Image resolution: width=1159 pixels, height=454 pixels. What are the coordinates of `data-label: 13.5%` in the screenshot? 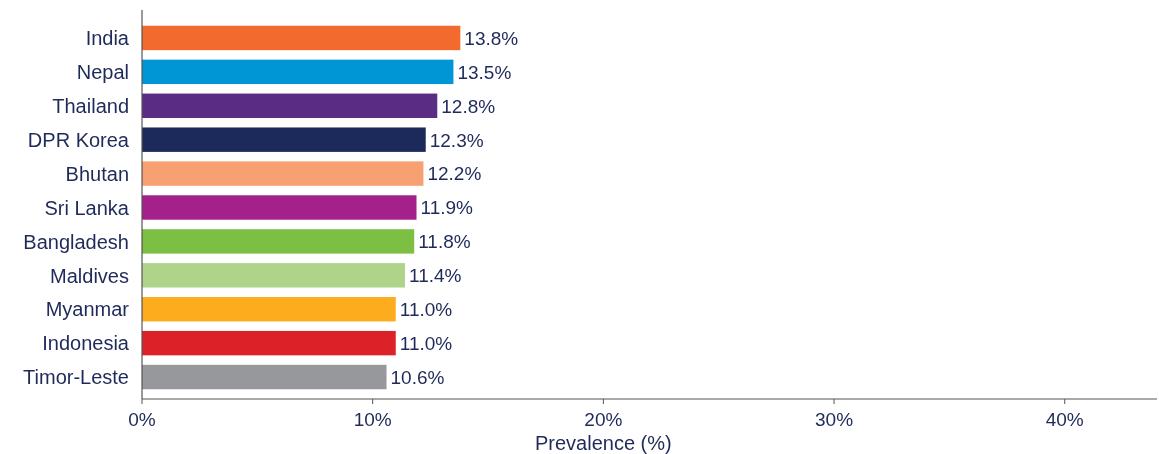 It's located at (484, 72).